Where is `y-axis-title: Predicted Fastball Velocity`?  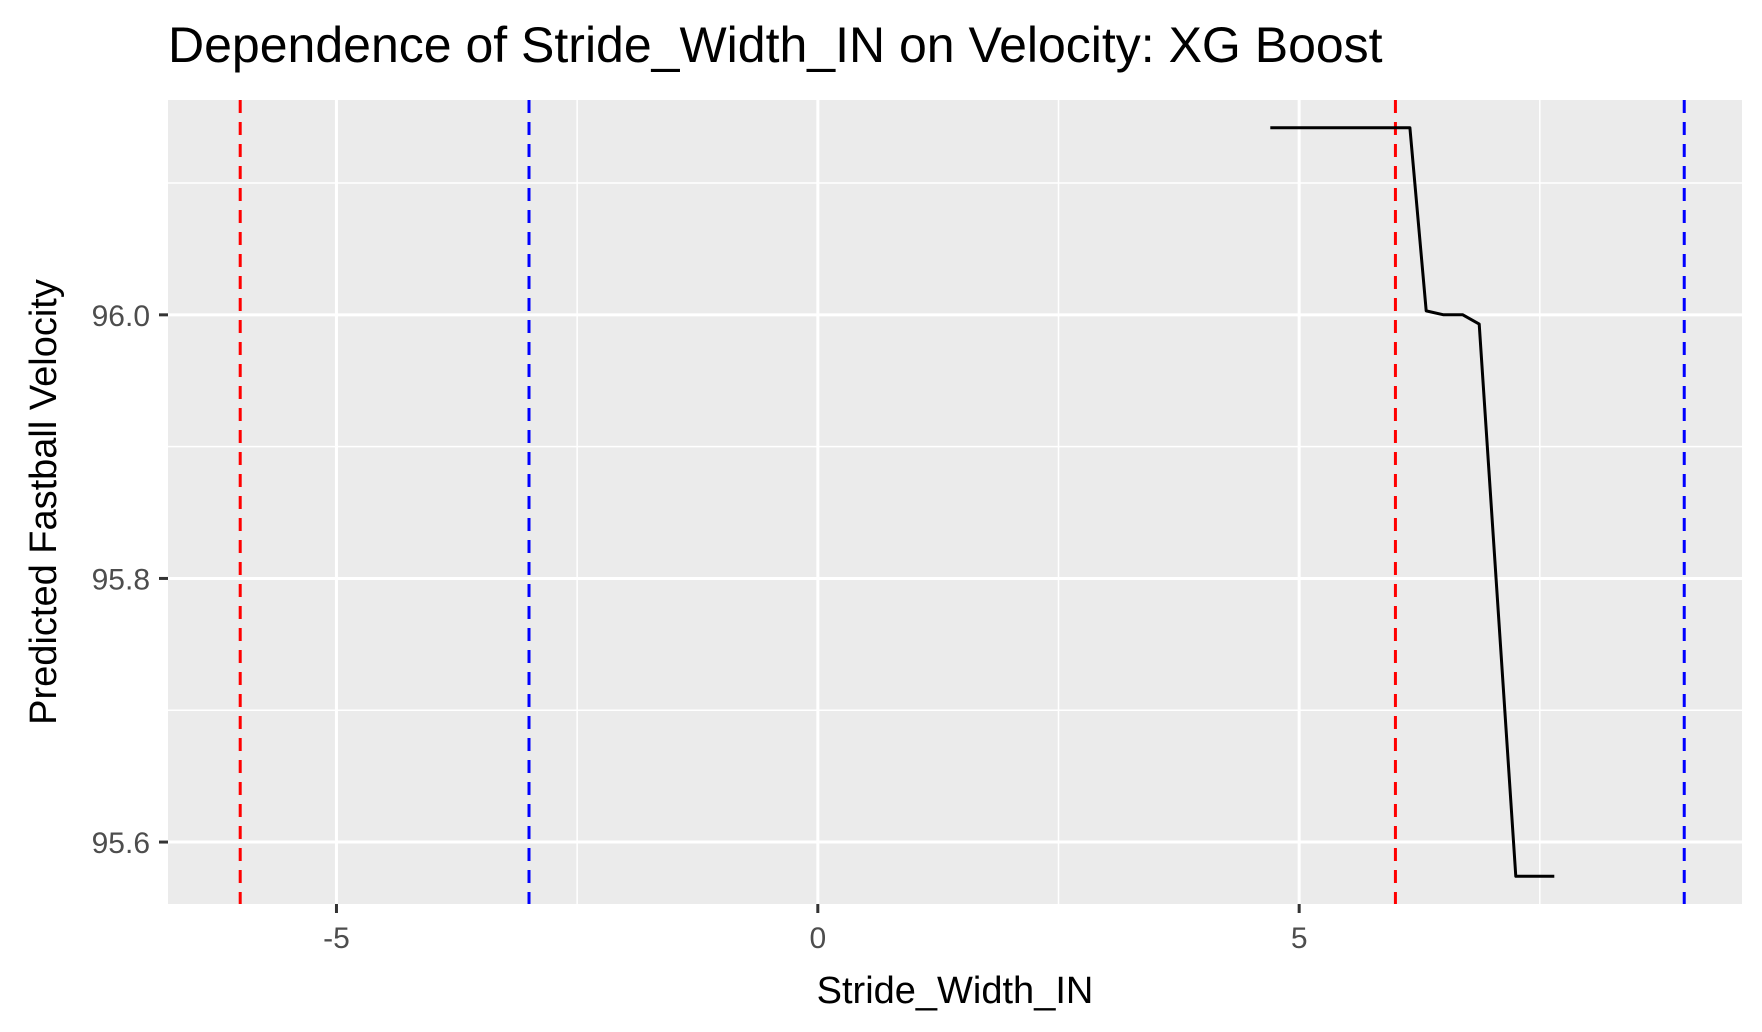 y-axis-title: Predicted Fastball Velocity is located at coordinates (44, 502).